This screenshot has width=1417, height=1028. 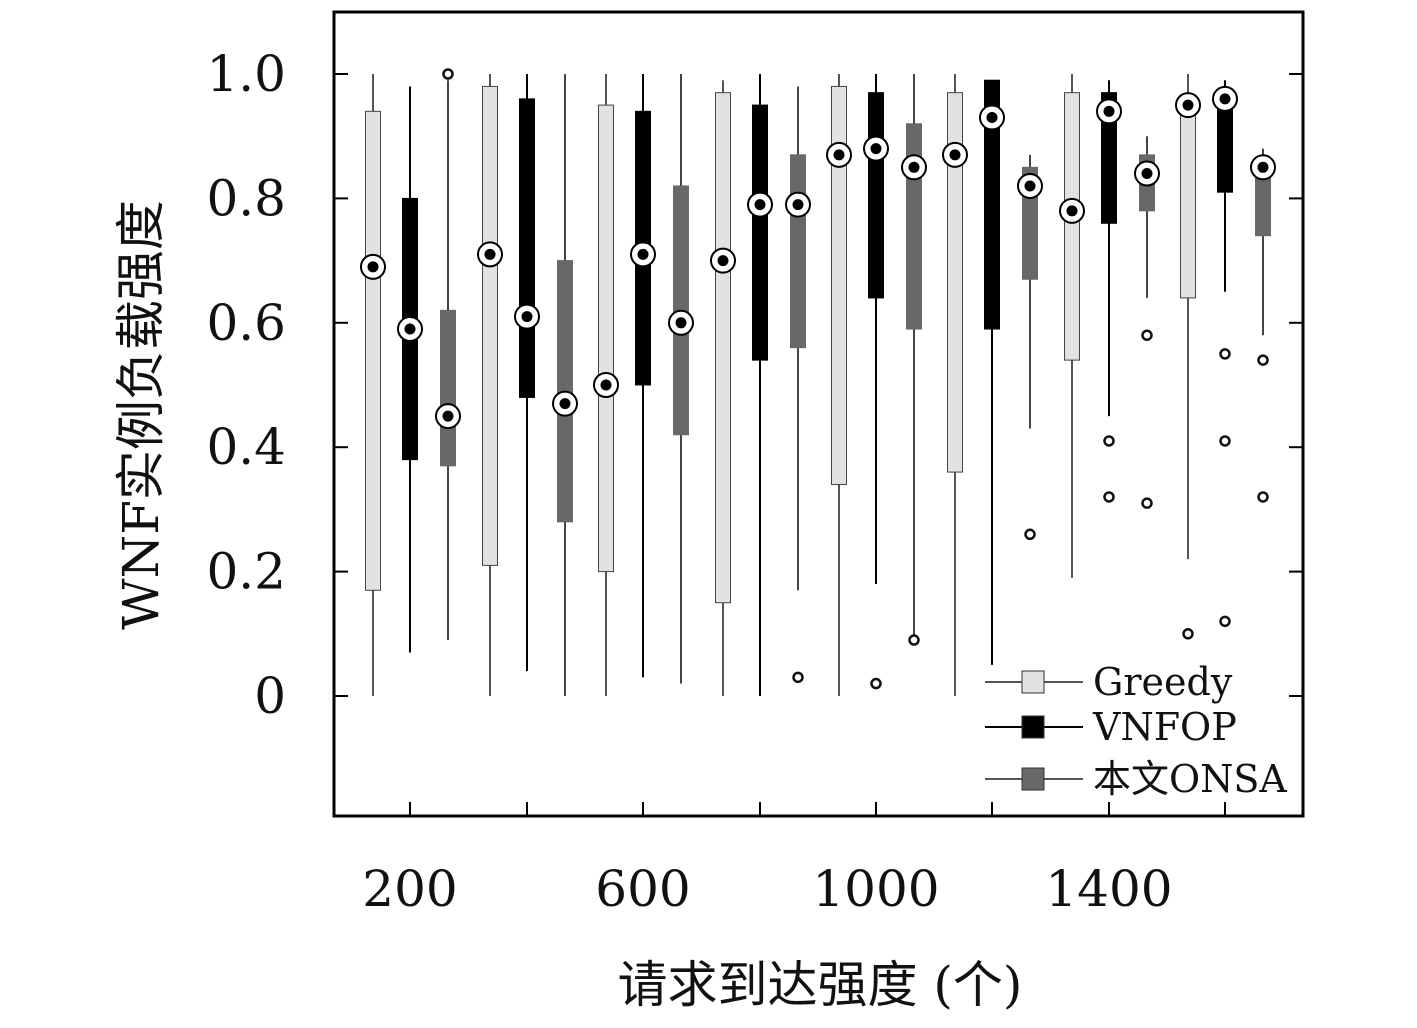 I want to click on y-tick-label: 0.6, so click(x=246, y=323).